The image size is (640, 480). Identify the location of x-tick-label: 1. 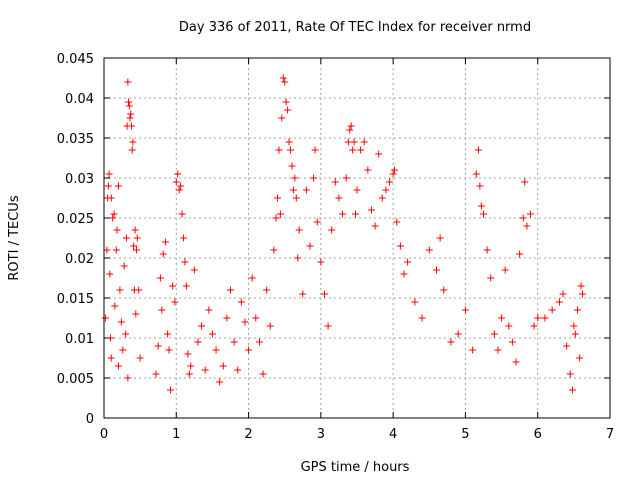
(176, 434).